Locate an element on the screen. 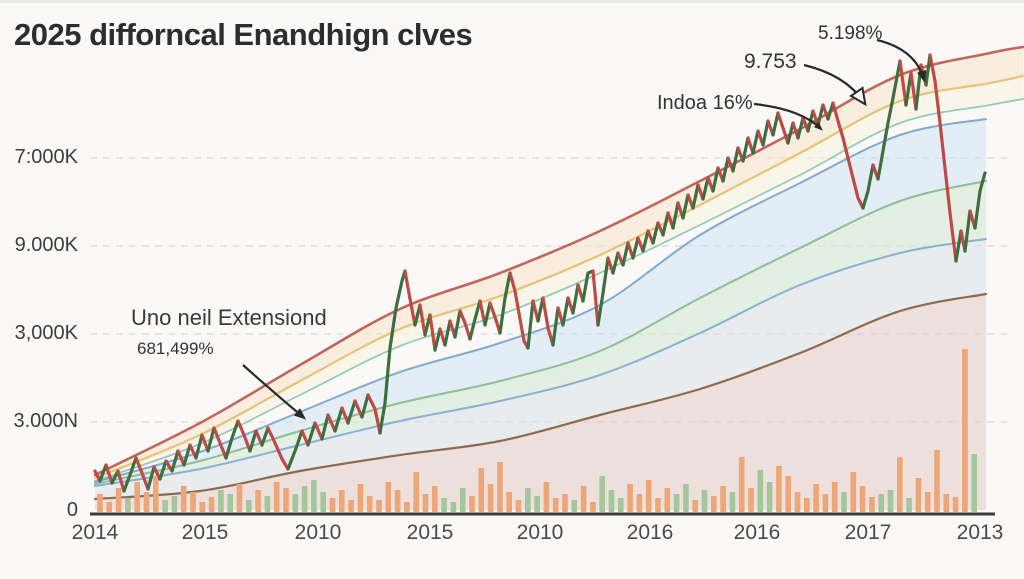  y-axis-label: 3.000N is located at coordinates (46, 421).